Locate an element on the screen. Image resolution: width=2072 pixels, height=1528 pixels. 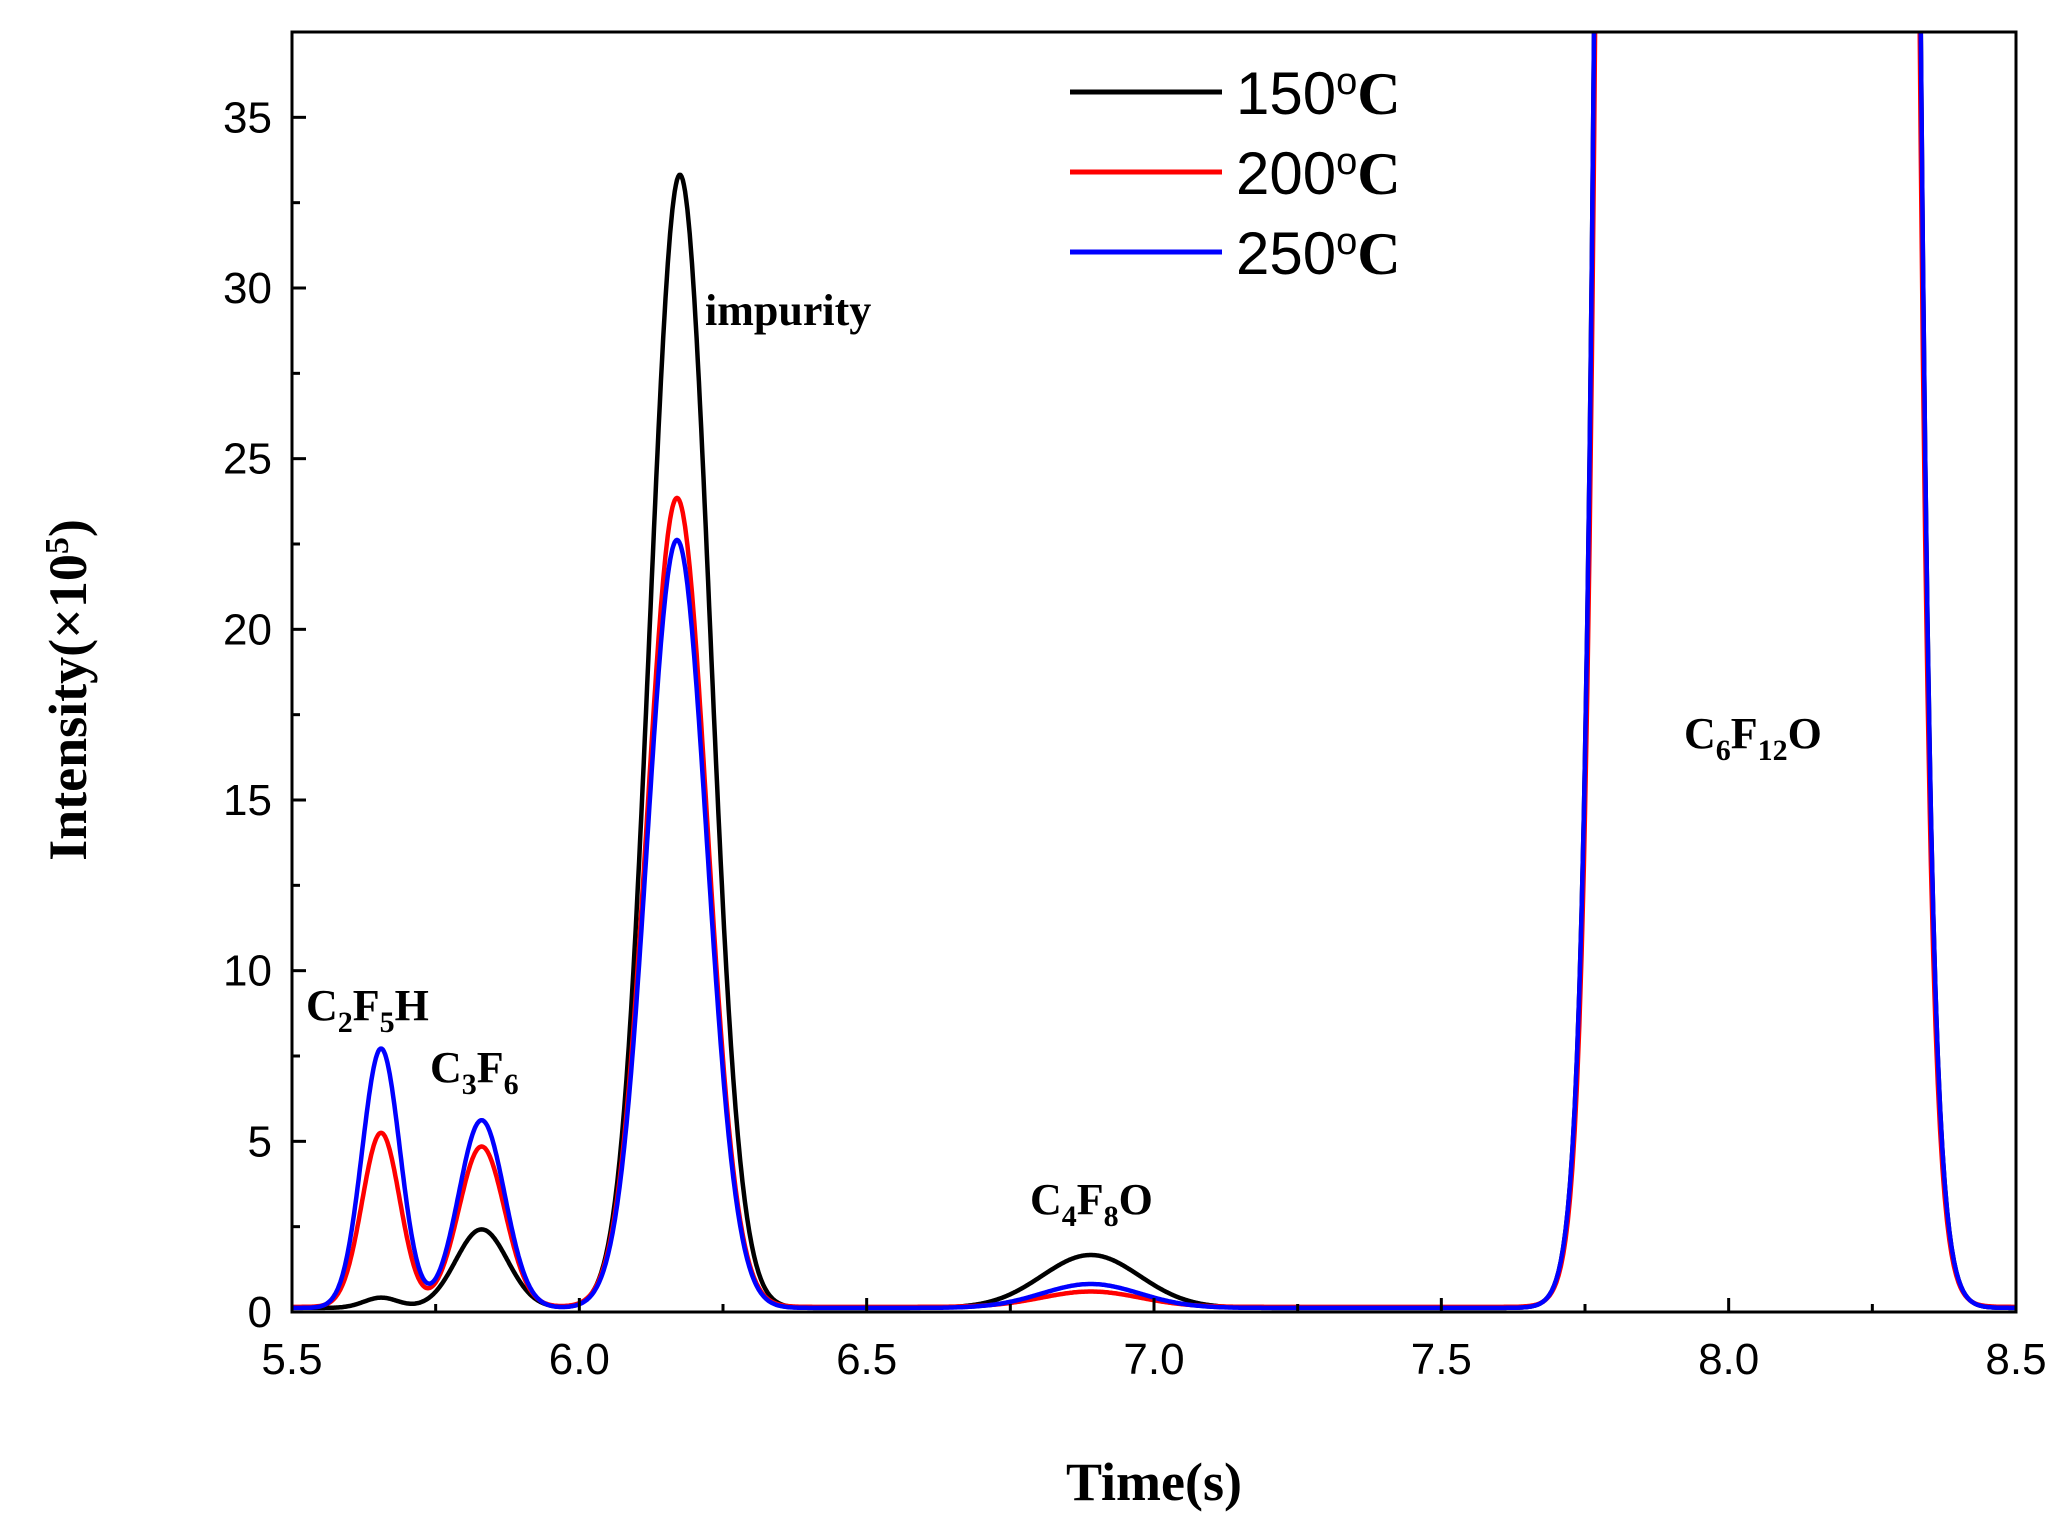
legend-250-unit: C is located at coordinates (1378, 254).